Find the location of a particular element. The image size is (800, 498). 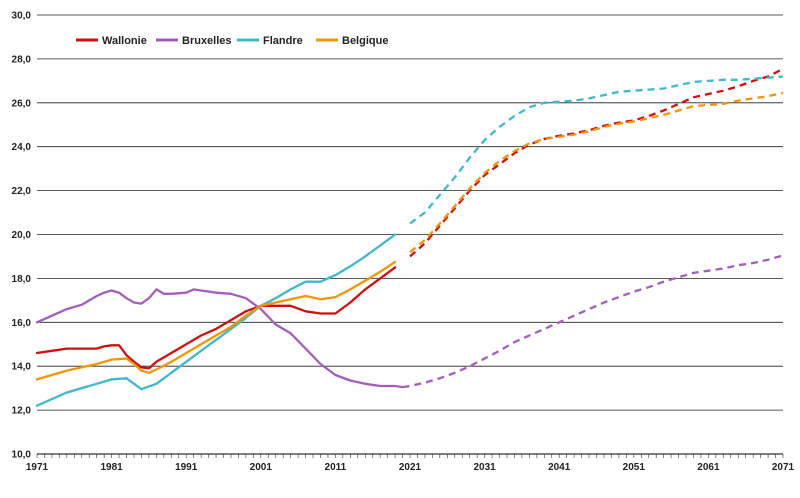

y-tick-label: 16,0 is located at coordinates (22, 323).